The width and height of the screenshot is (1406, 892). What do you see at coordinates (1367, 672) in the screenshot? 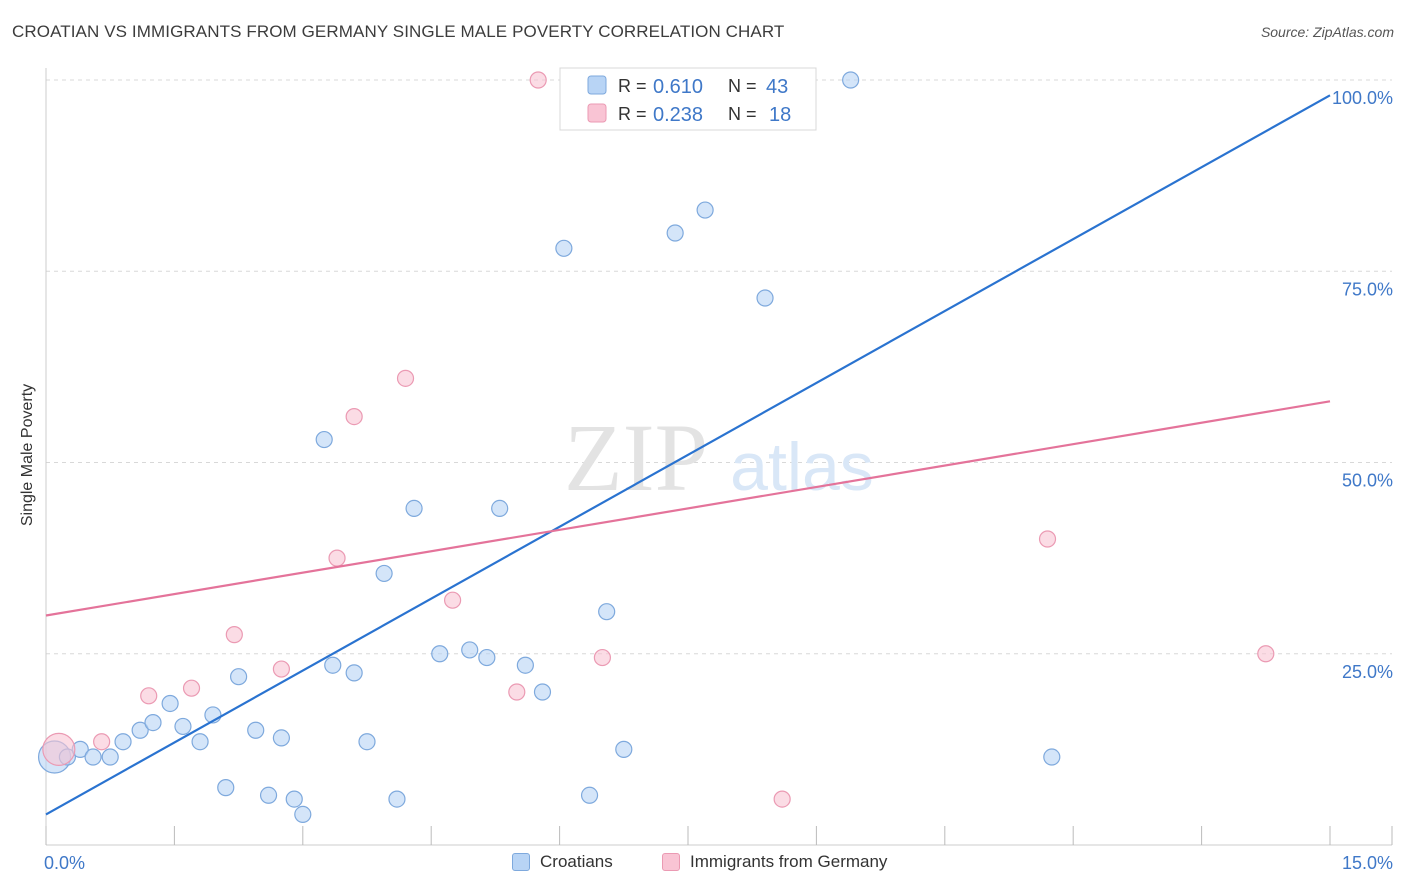
I see `y-tick-label: 25.0%` at bounding box center [1367, 672].